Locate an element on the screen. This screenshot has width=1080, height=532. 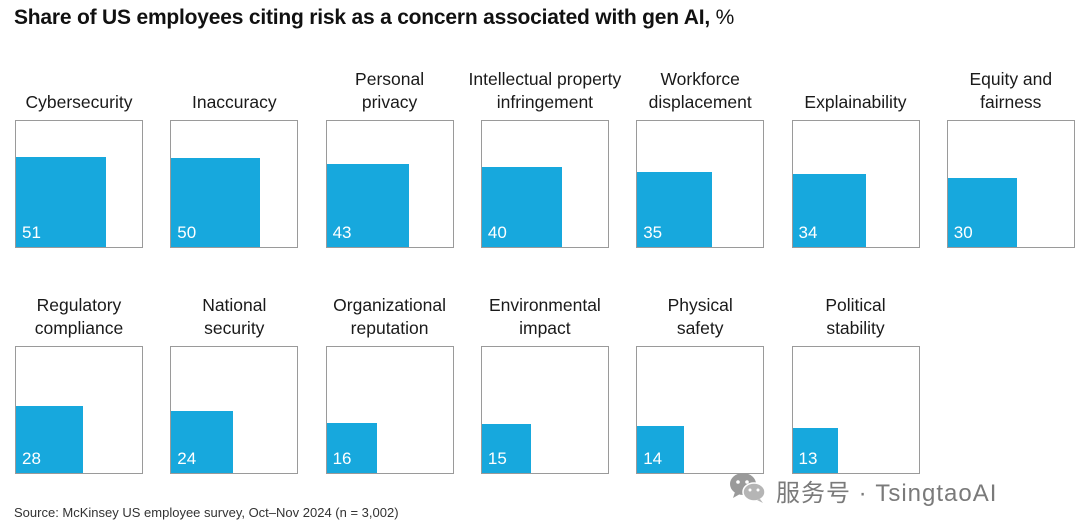
data-label: 24 is located at coordinates (187, 458).